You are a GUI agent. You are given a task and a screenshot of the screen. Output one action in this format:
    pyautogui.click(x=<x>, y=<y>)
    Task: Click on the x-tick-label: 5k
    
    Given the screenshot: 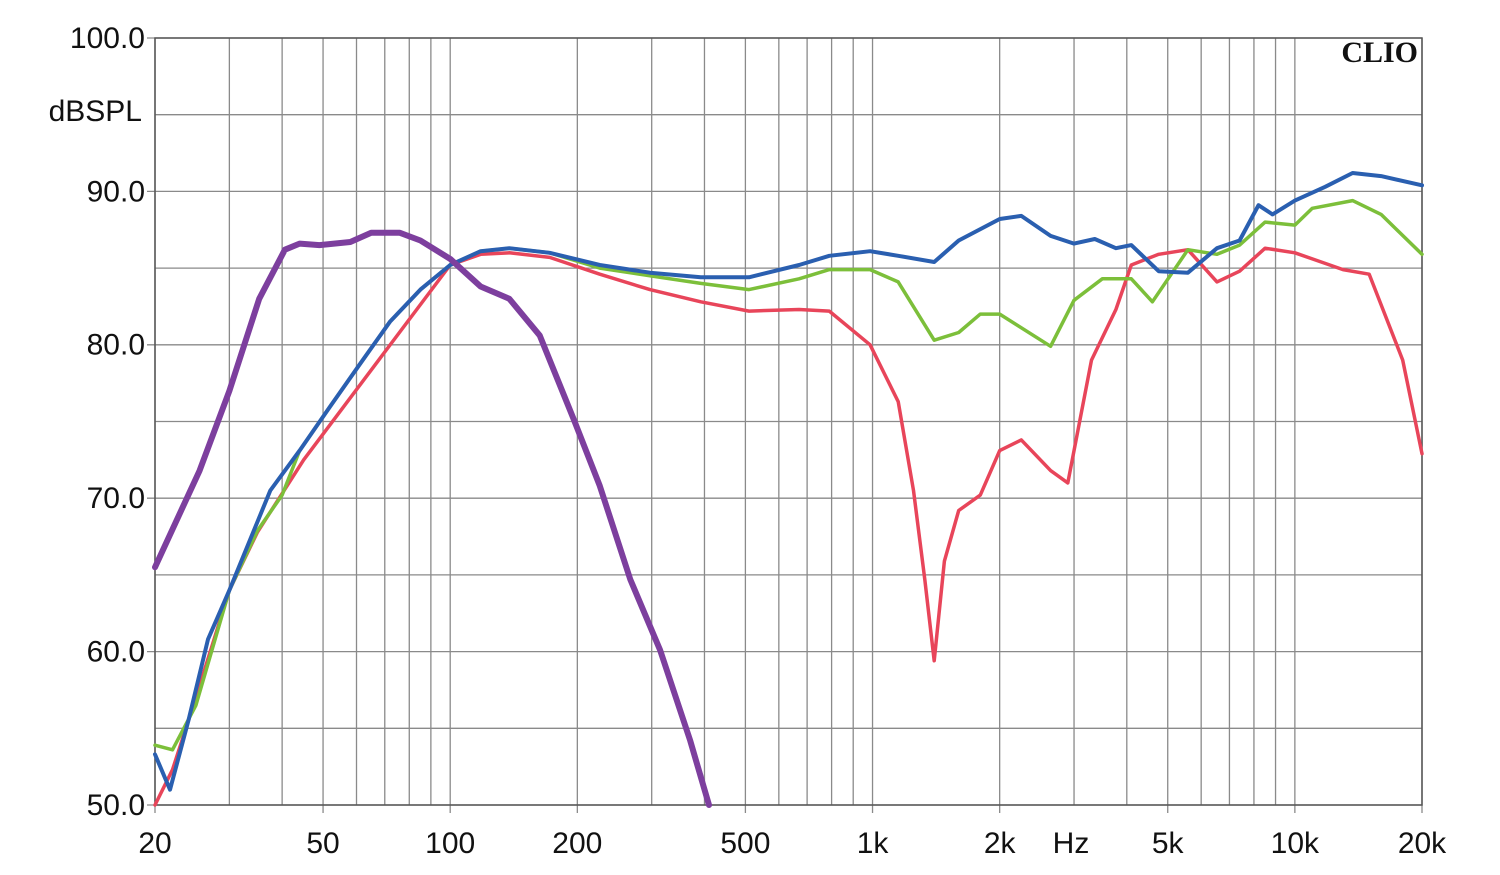 What is the action you would take?
    pyautogui.click(x=1168, y=843)
    